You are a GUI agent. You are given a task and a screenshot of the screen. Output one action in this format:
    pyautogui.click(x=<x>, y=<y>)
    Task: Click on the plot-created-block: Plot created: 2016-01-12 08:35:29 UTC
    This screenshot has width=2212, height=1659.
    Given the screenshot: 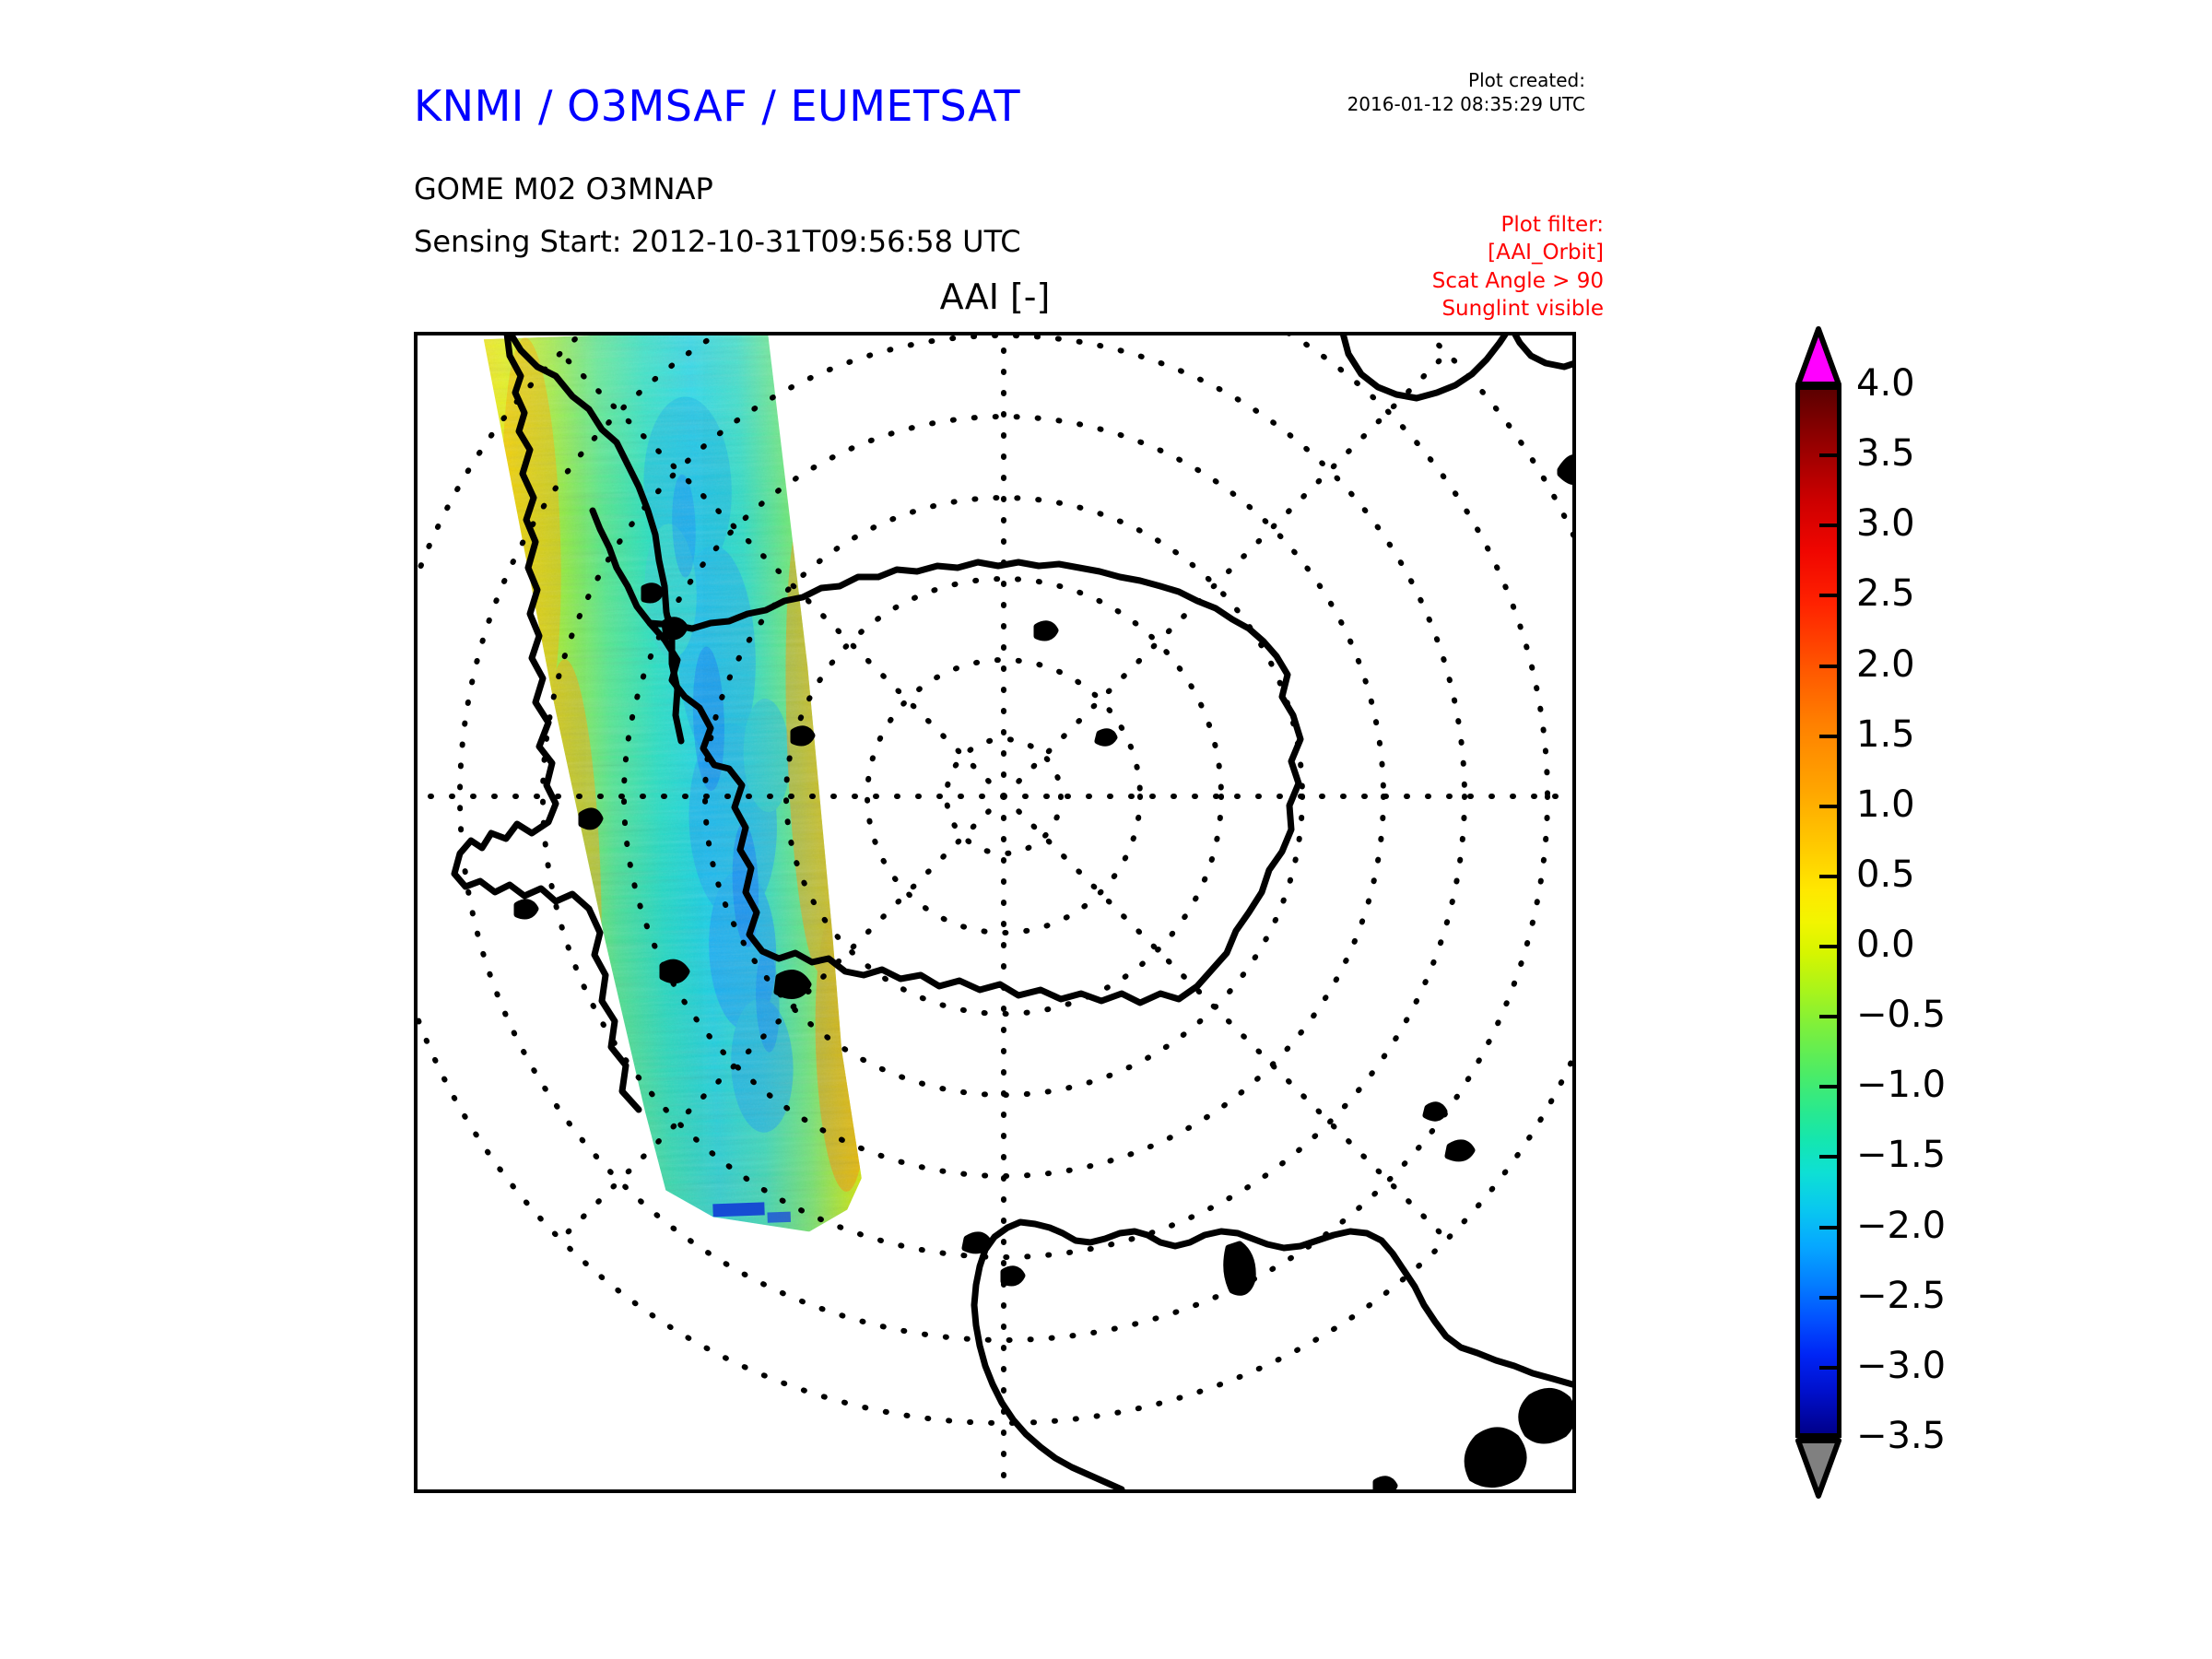 What is the action you would take?
    pyautogui.click(x=1428, y=92)
    